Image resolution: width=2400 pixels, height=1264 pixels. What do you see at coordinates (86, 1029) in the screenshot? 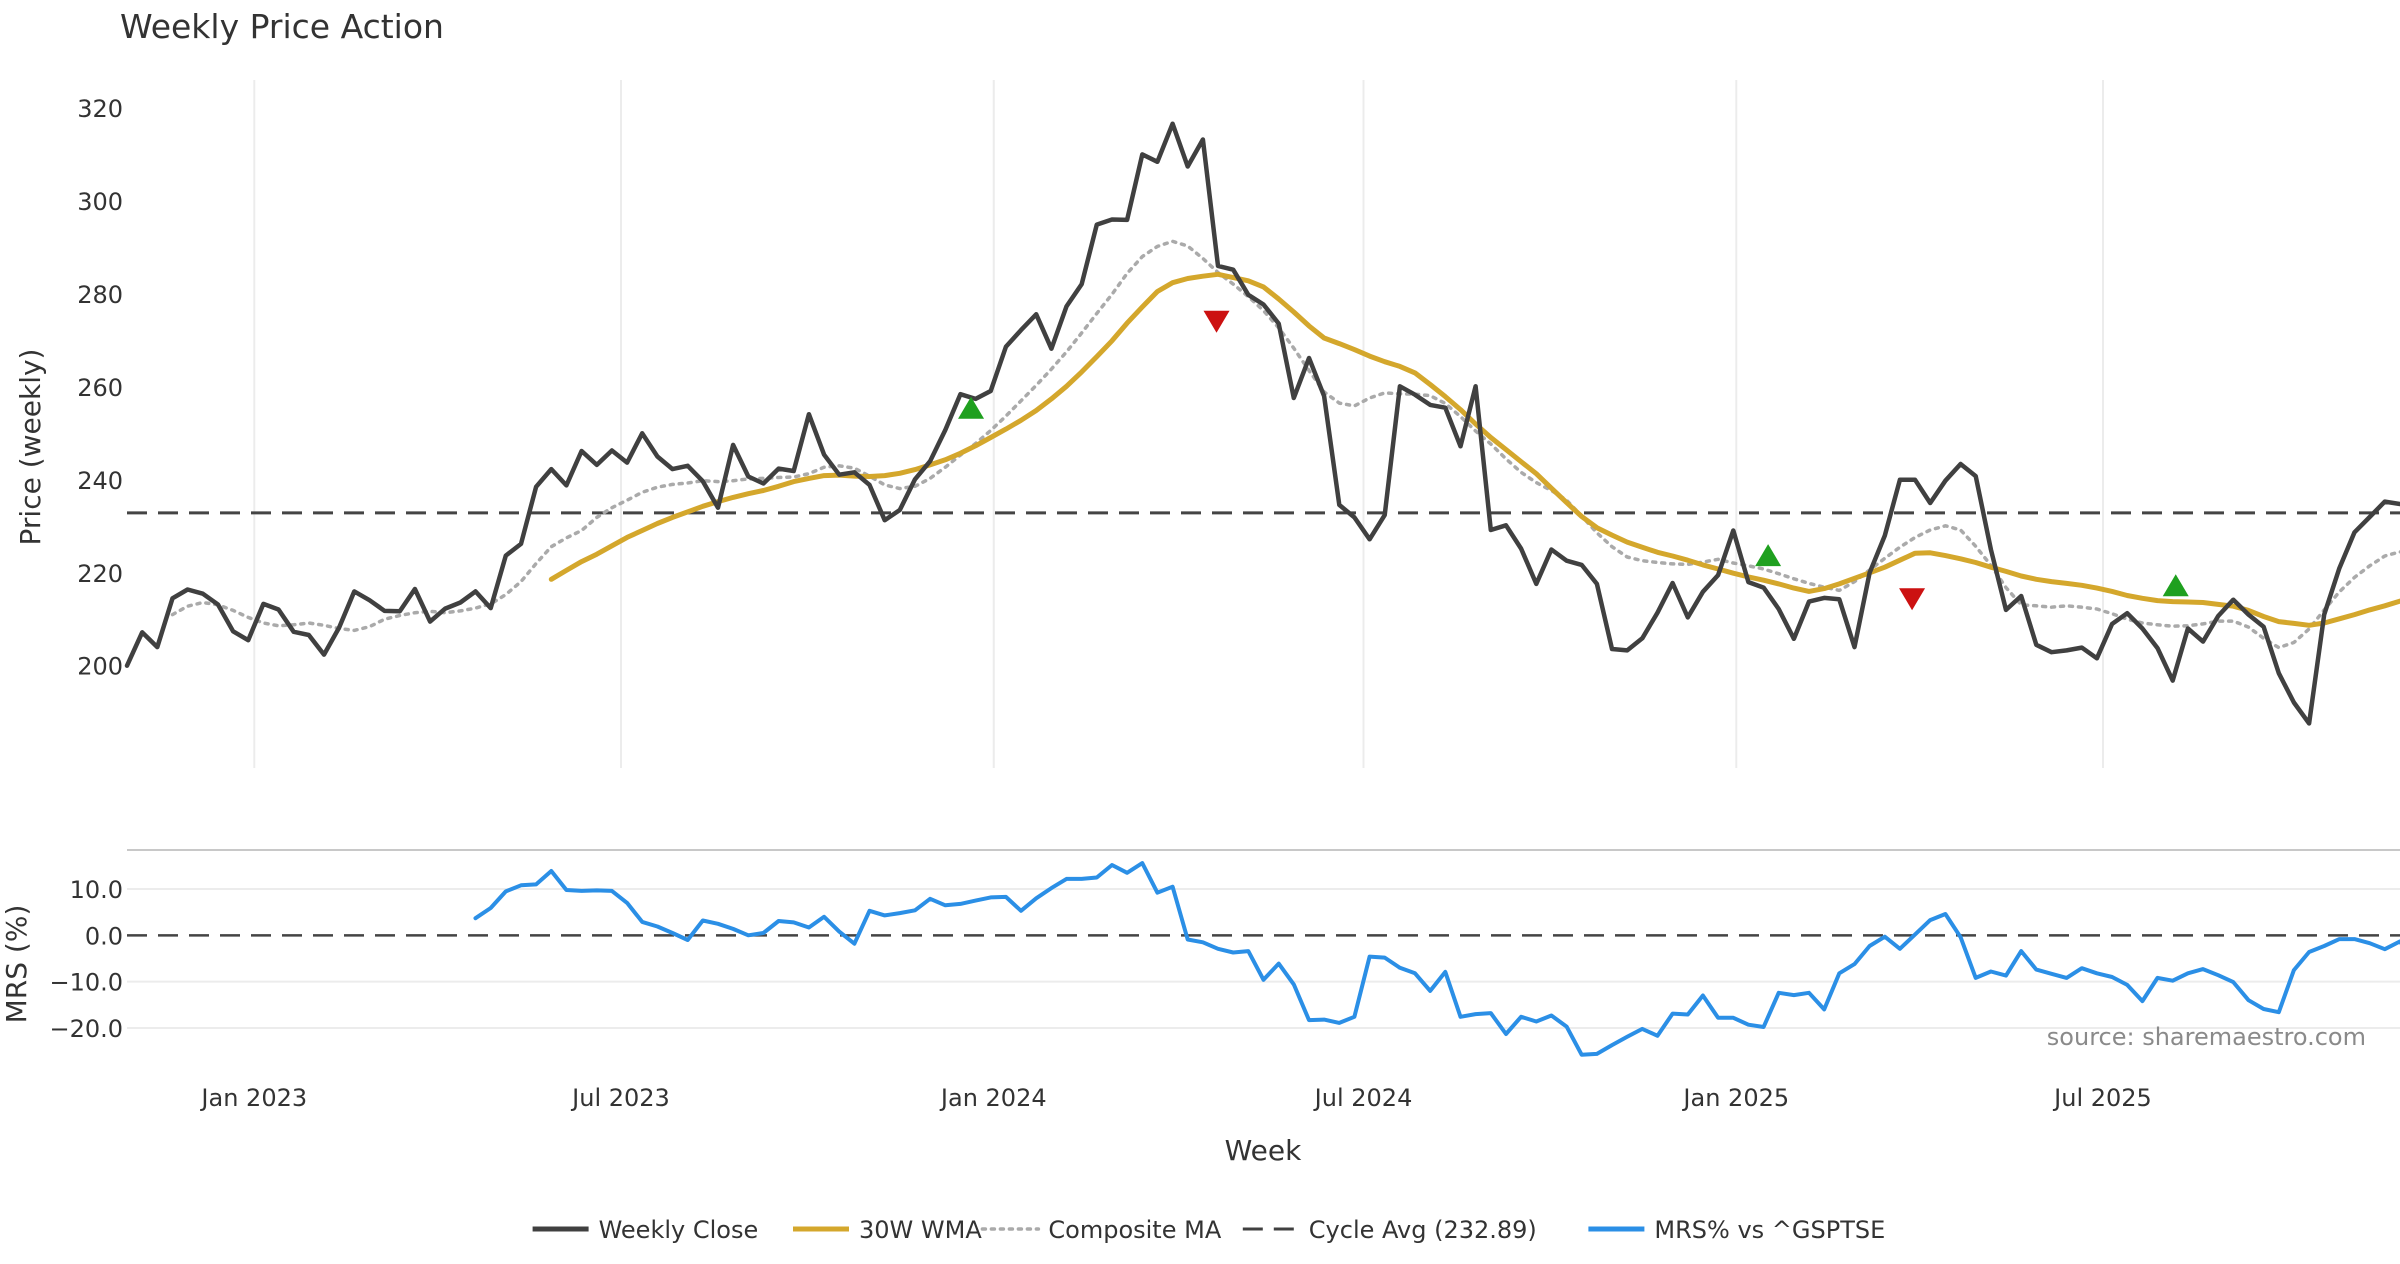
I see `mrs-y-tick-label: −20.0` at bounding box center [86, 1029].